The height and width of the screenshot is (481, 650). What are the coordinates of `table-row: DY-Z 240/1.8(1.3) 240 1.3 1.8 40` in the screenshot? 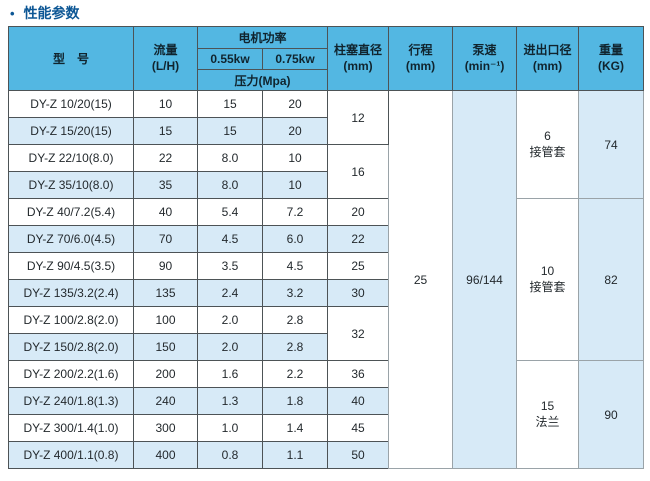 It's located at (326, 401).